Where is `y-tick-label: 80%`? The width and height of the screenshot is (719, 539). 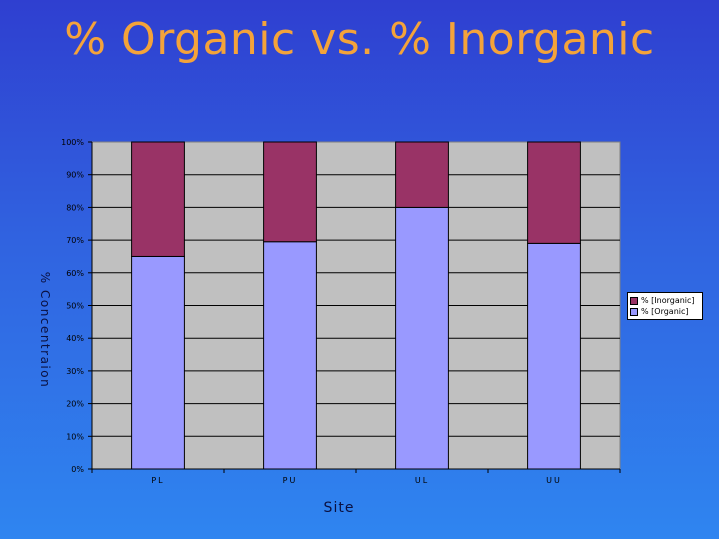
y-tick-label: 80% is located at coordinates (75, 207).